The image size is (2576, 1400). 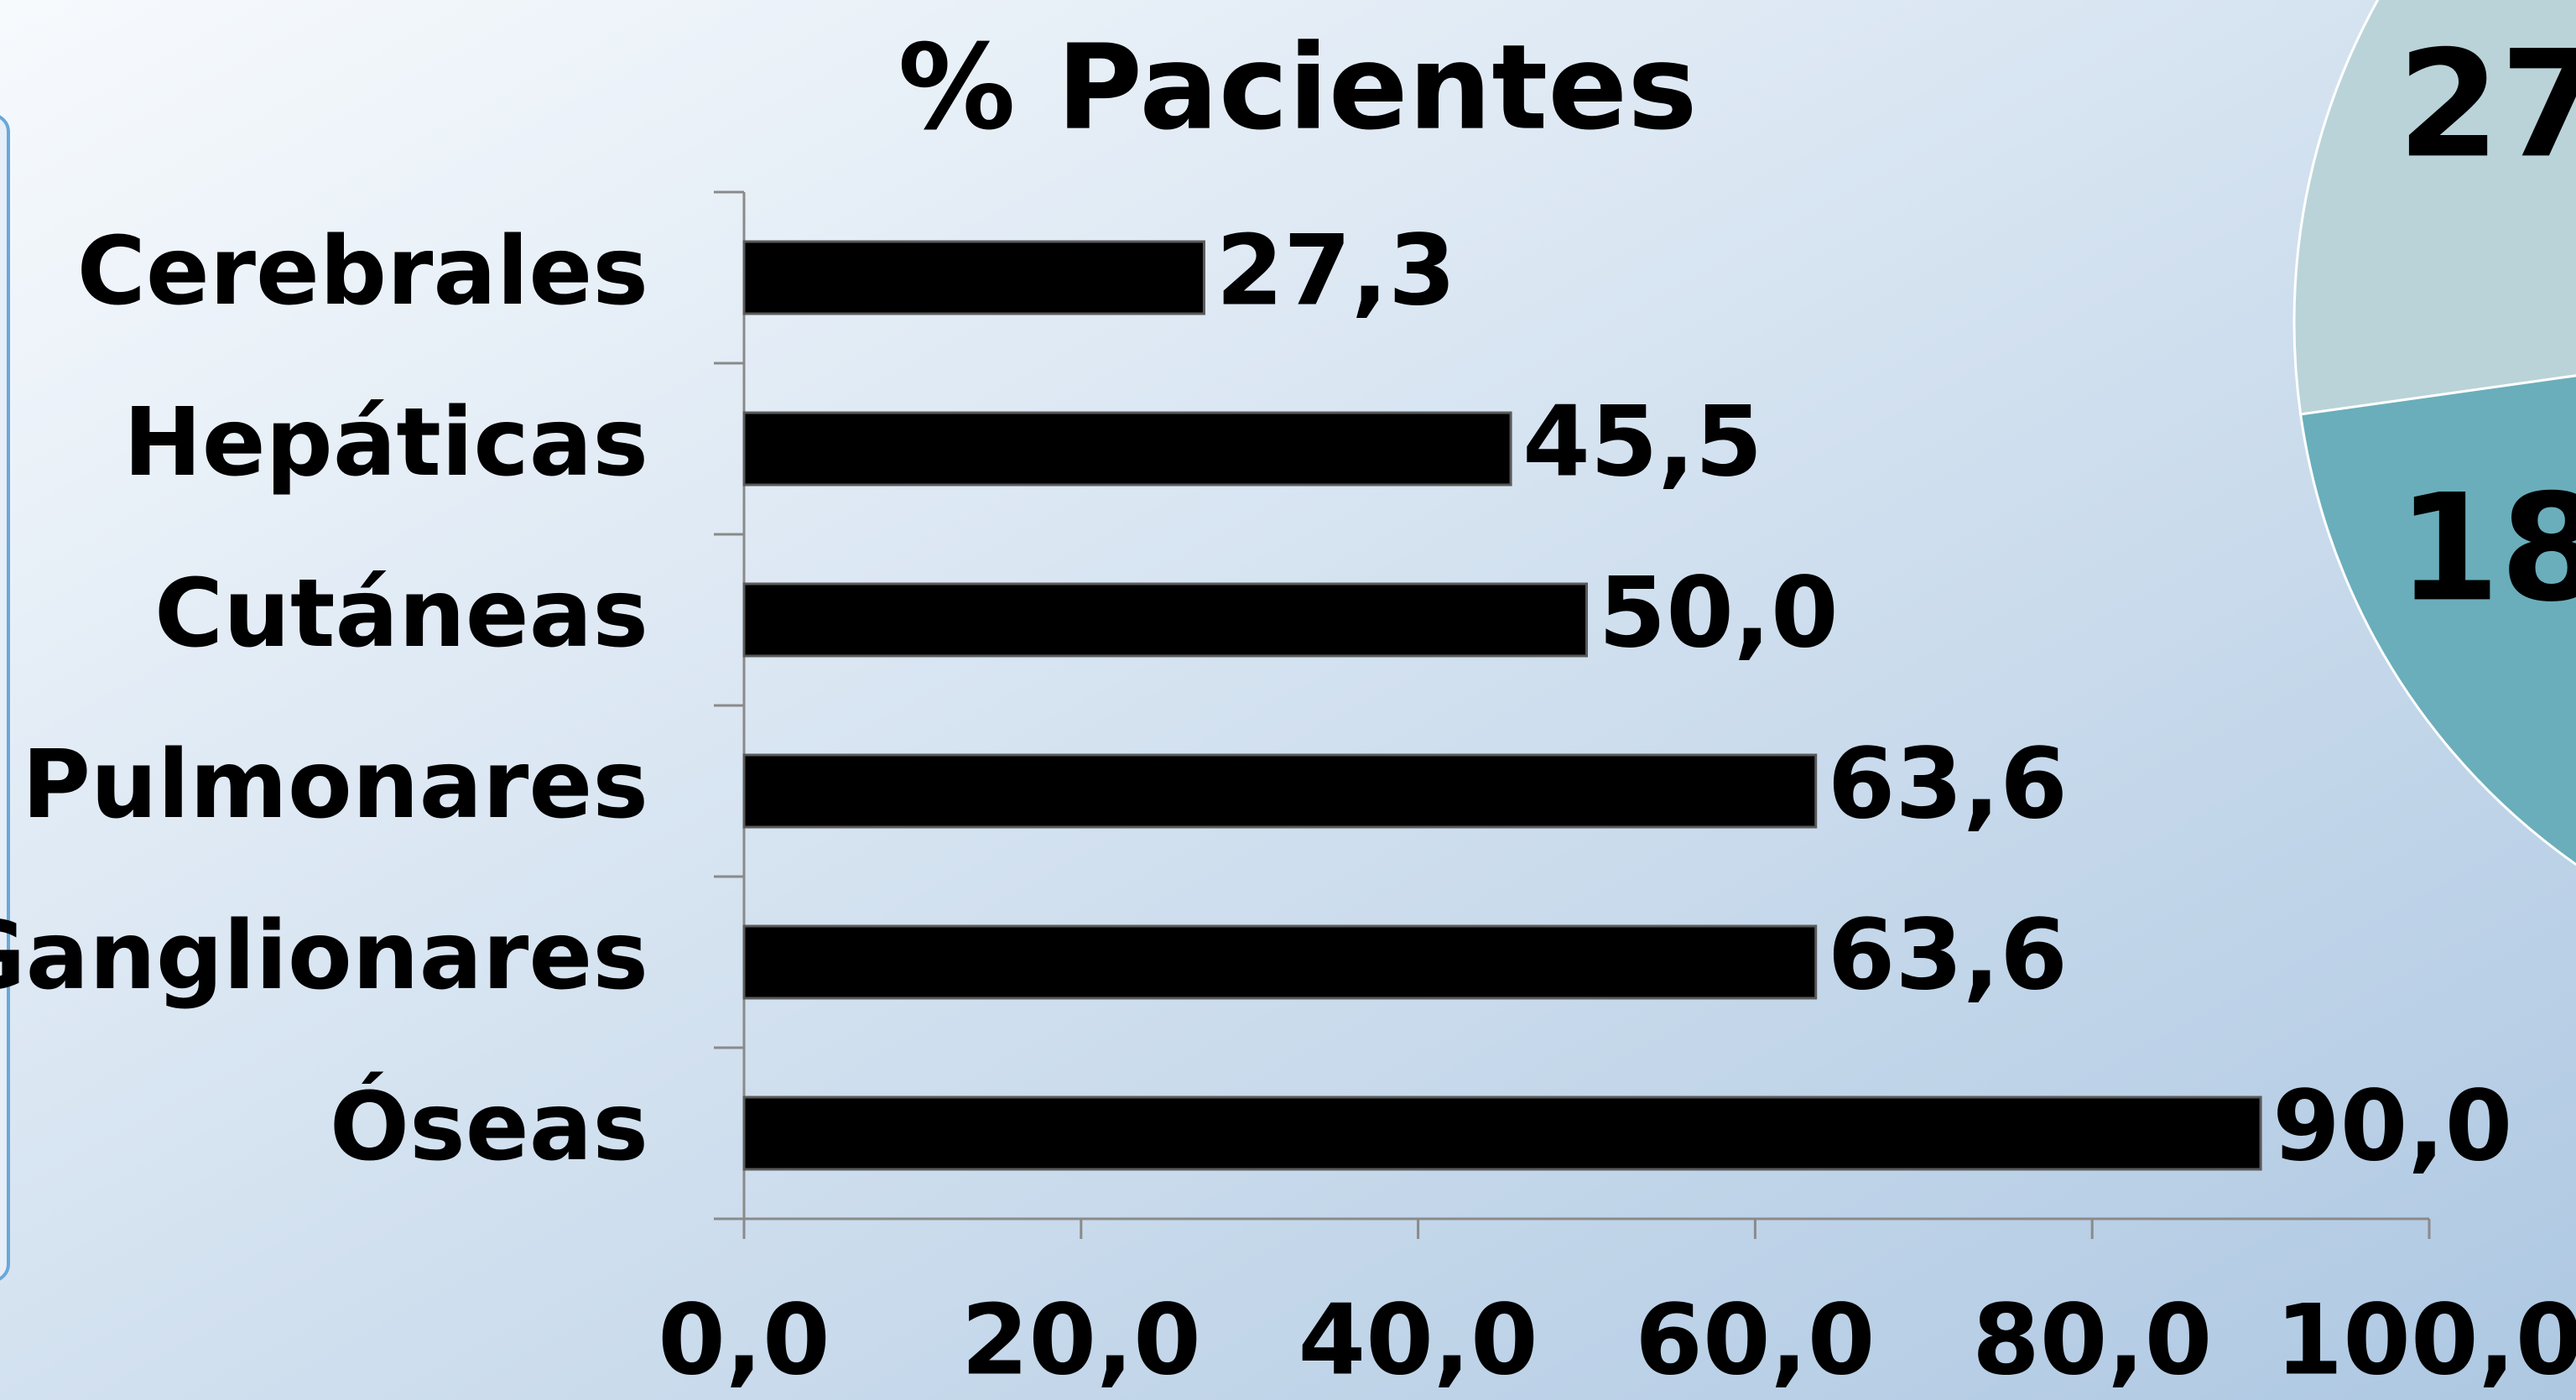 I want to click on x-tick-label: 20,0, so click(x=1081, y=1340).